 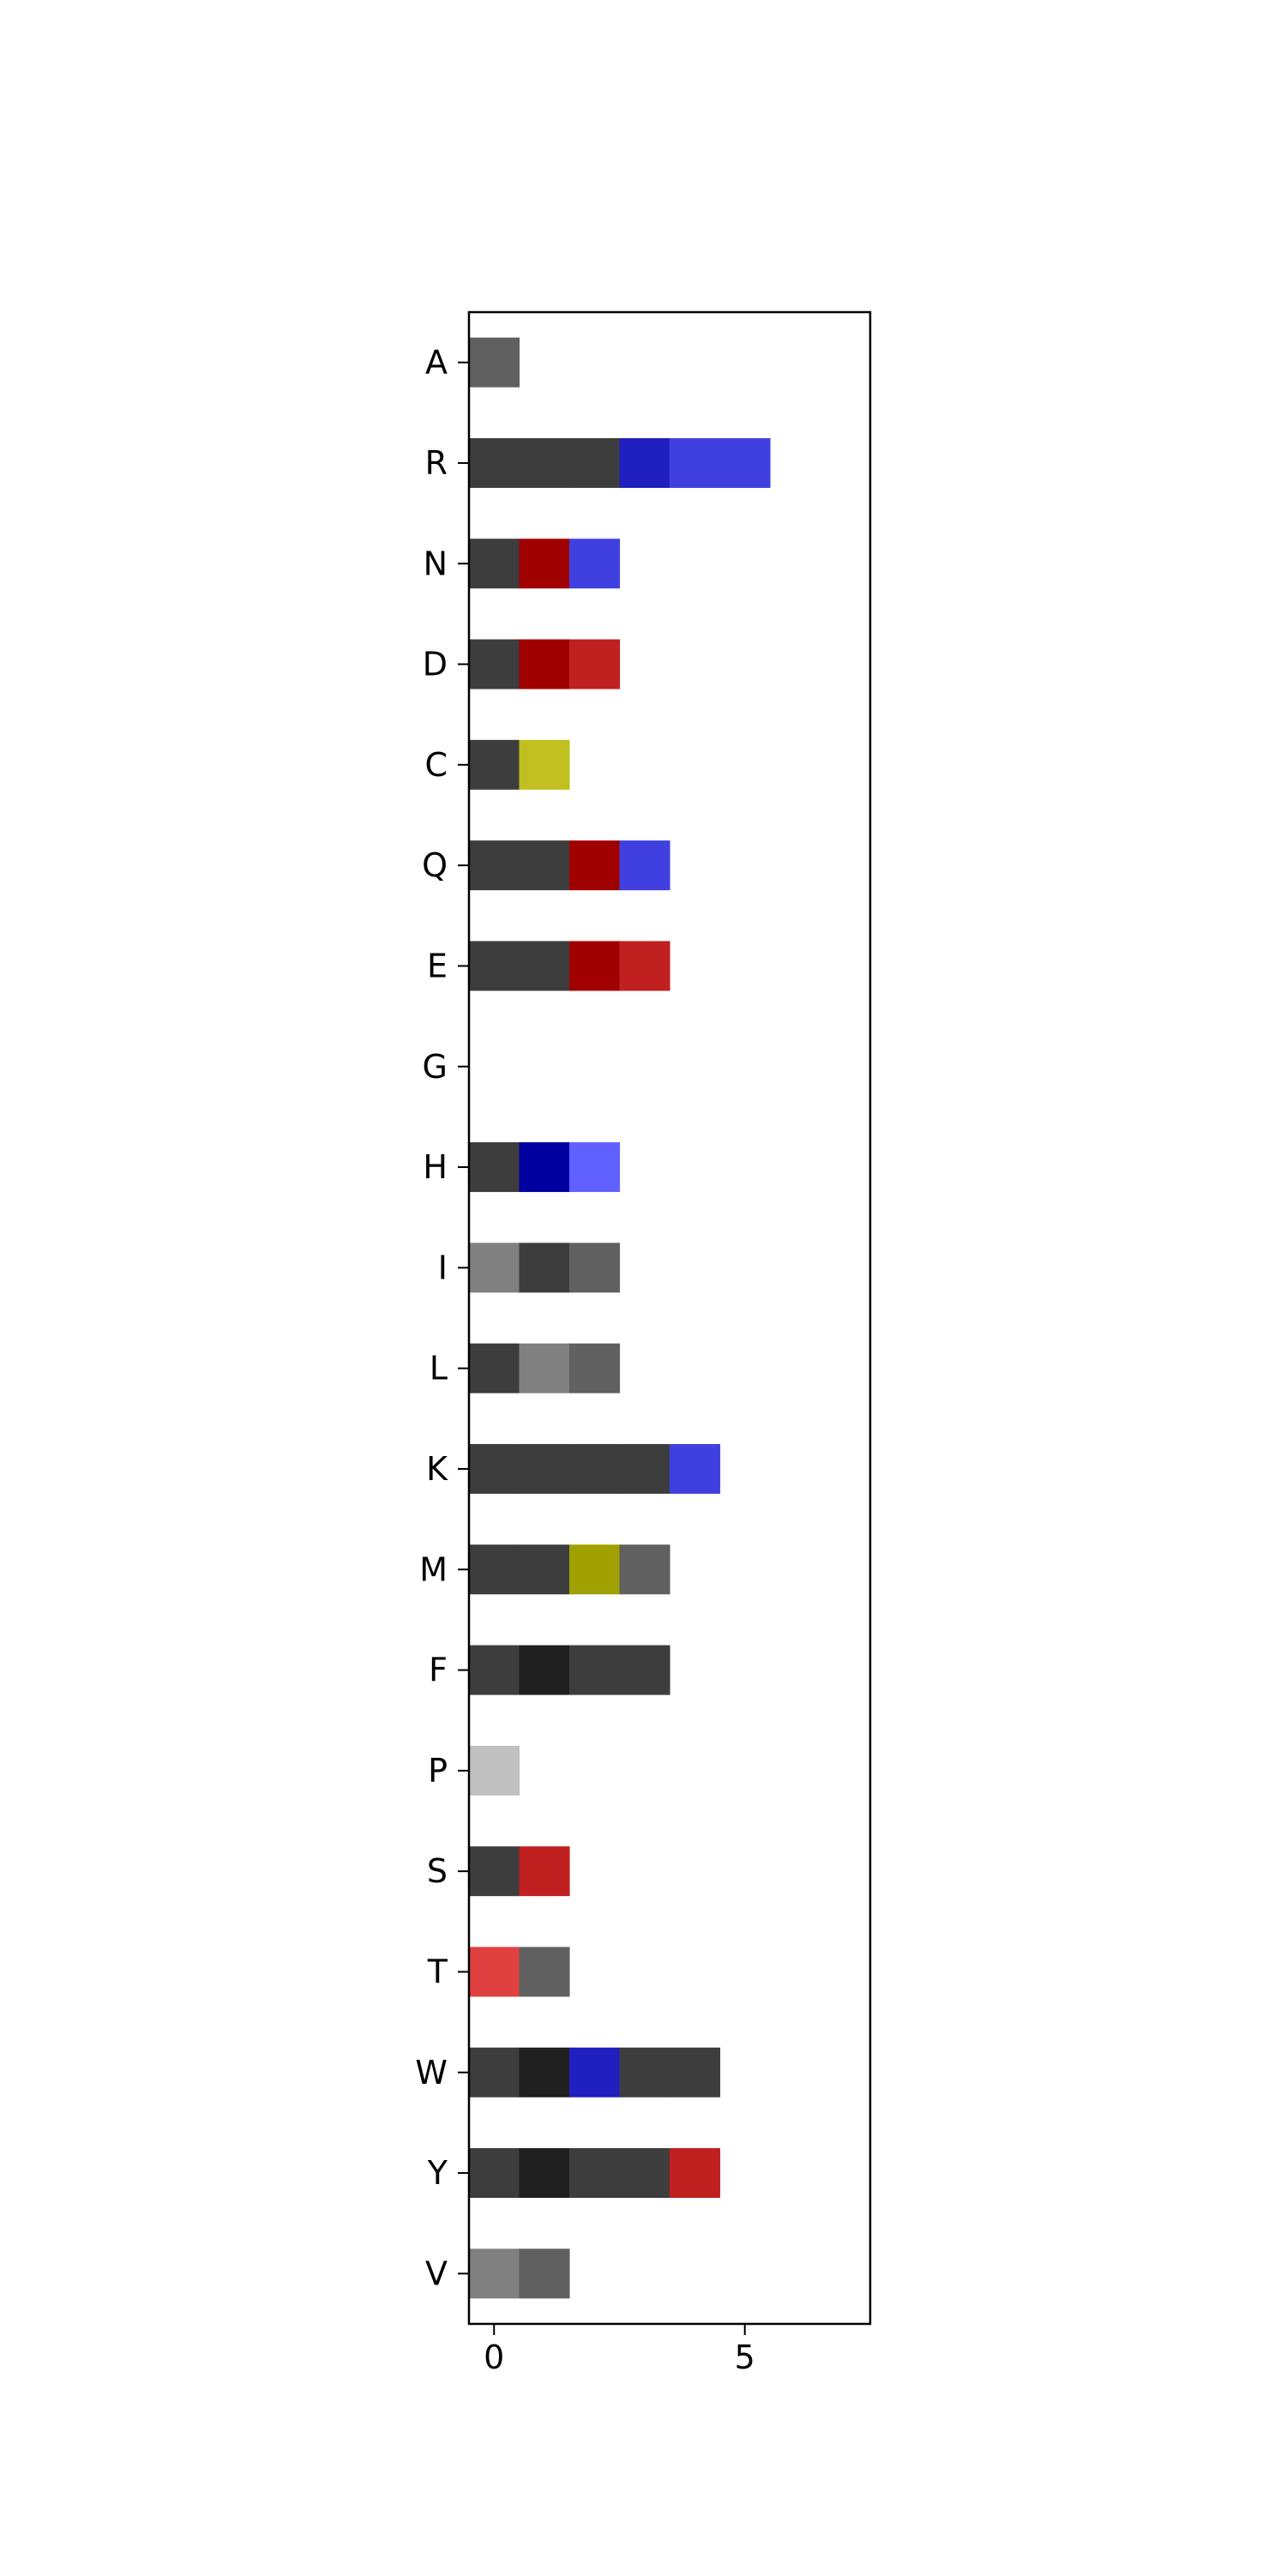 What do you see at coordinates (433, 1569) in the screenshot?
I see `y-tick-label-m: M` at bounding box center [433, 1569].